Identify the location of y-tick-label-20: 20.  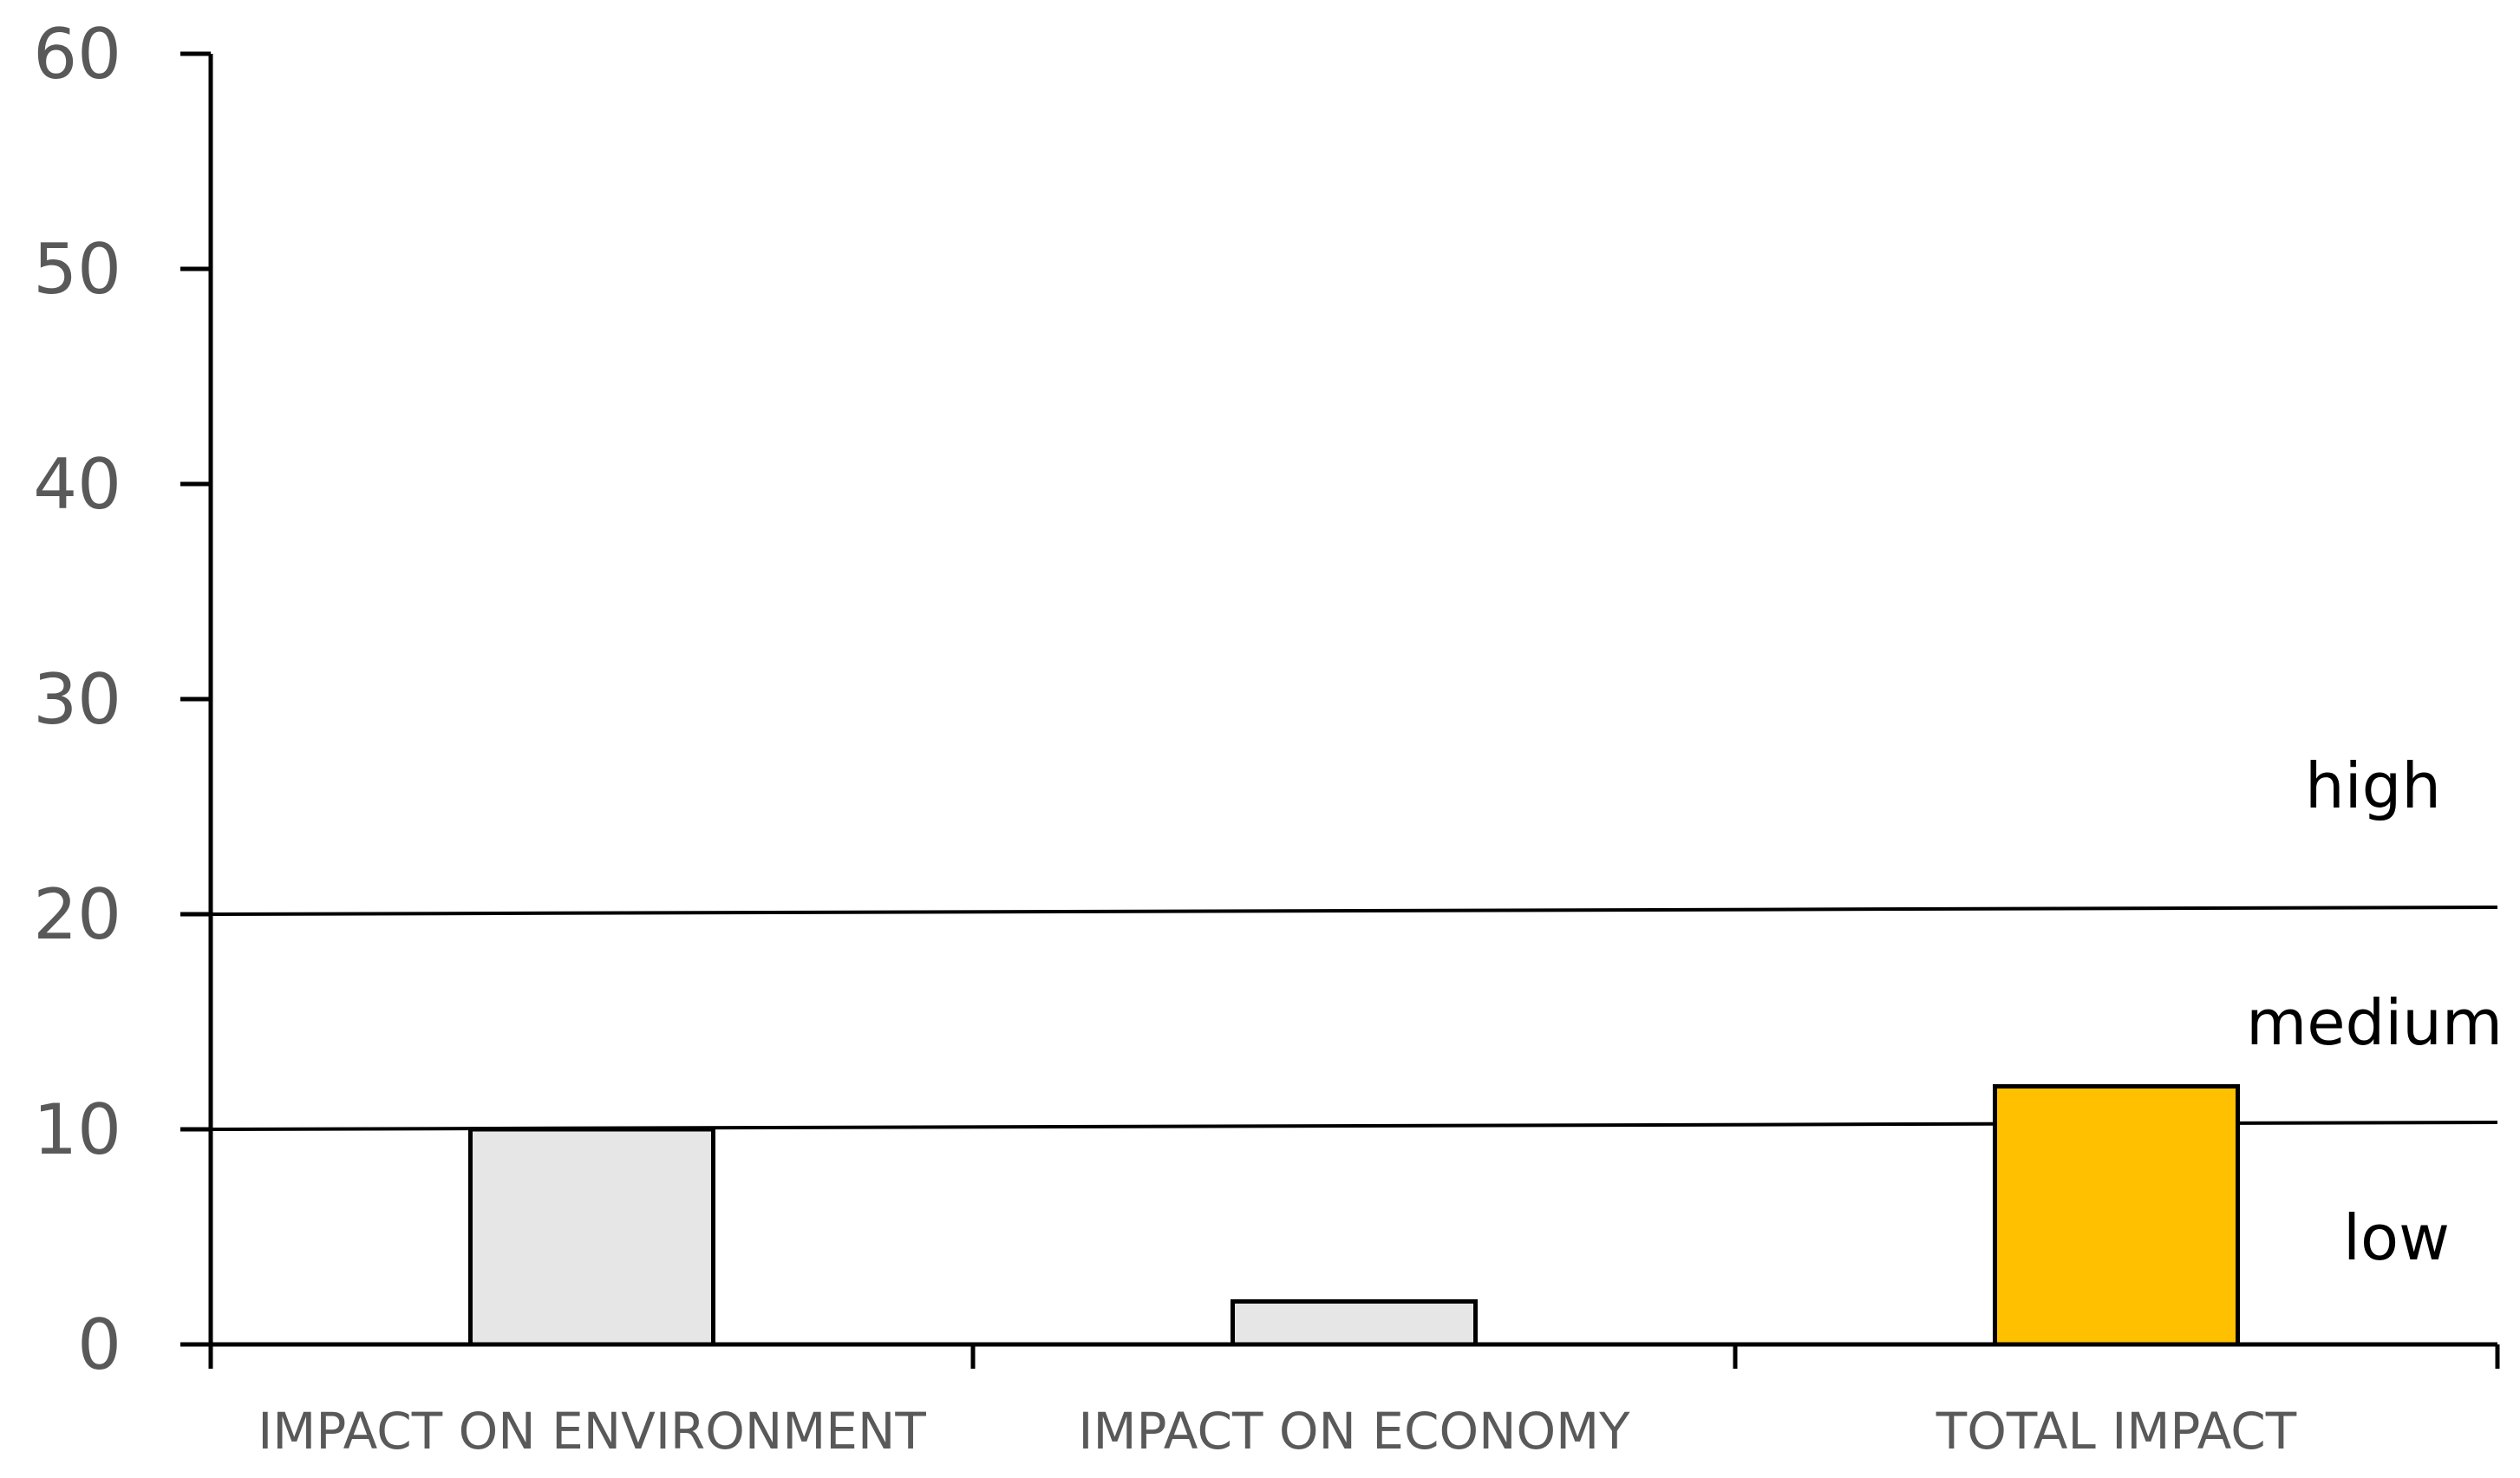
(77, 915).